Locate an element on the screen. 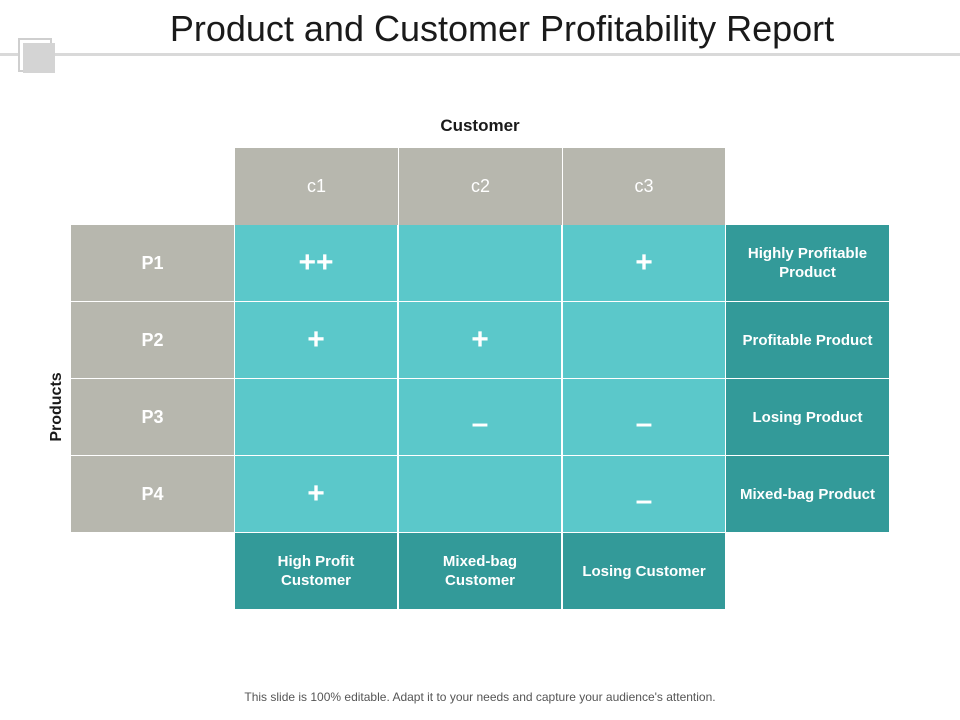 The image size is (960, 720). grid-cell-p1-c3: + is located at coordinates (644, 263).